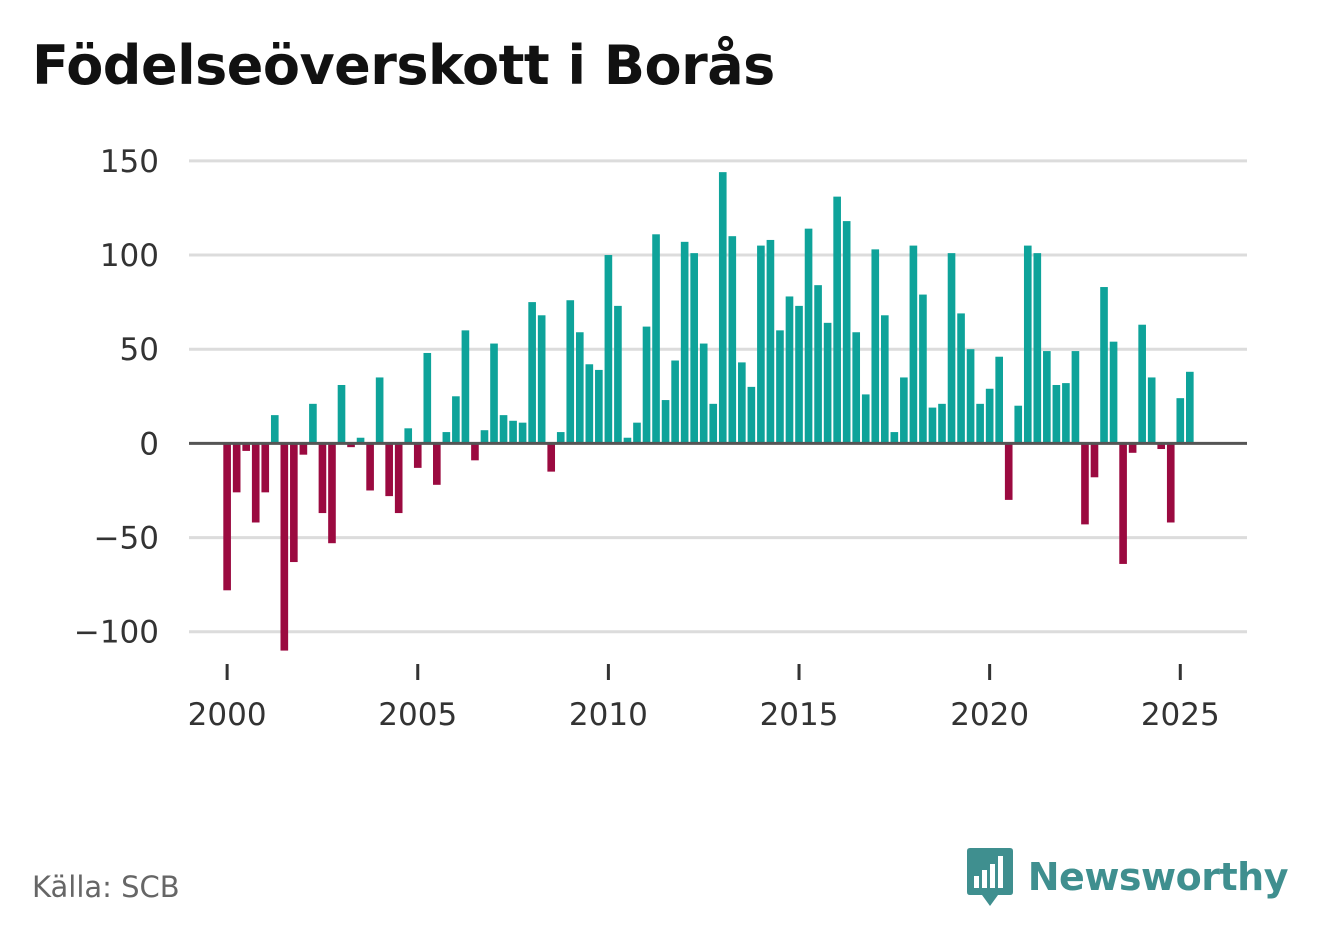 The height and width of the screenshot is (939, 1322). What do you see at coordinates (303, 449) in the screenshot?
I see `bar-2002-q1` at bounding box center [303, 449].